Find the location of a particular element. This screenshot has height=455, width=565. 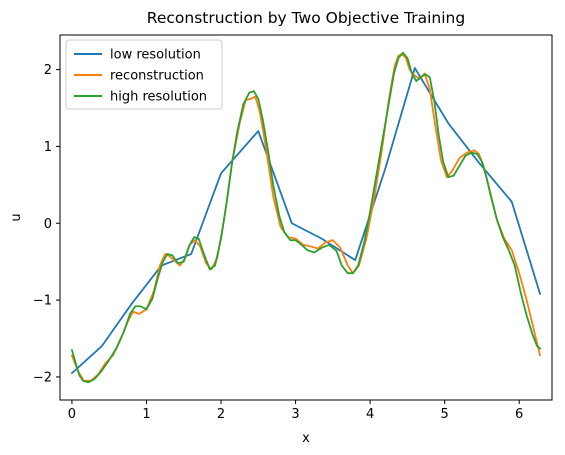

y-tick-label: 0 is located at coordinates (48, 224).